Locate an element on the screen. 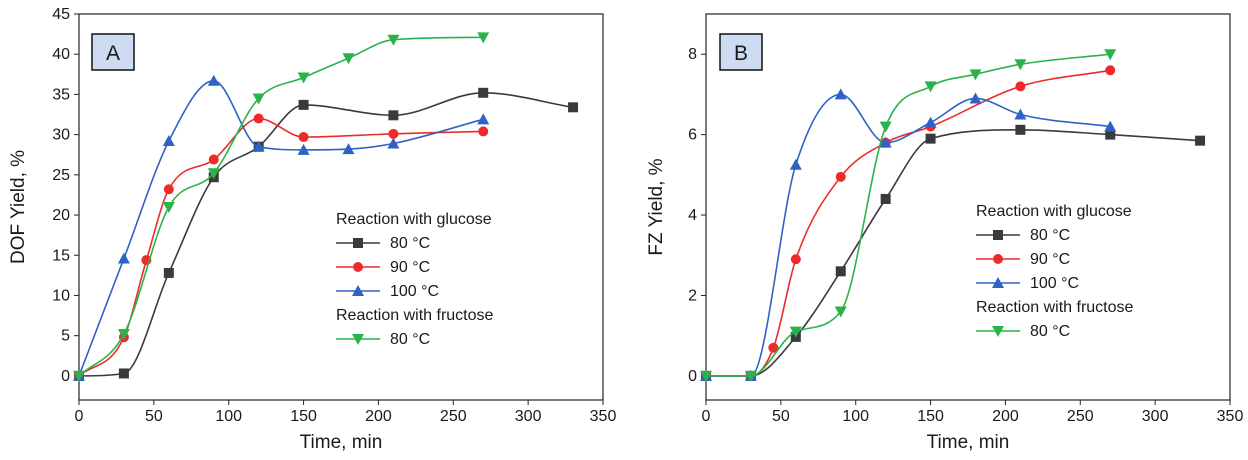  y-tick-label: 2 is located at coordinates (692, 295).